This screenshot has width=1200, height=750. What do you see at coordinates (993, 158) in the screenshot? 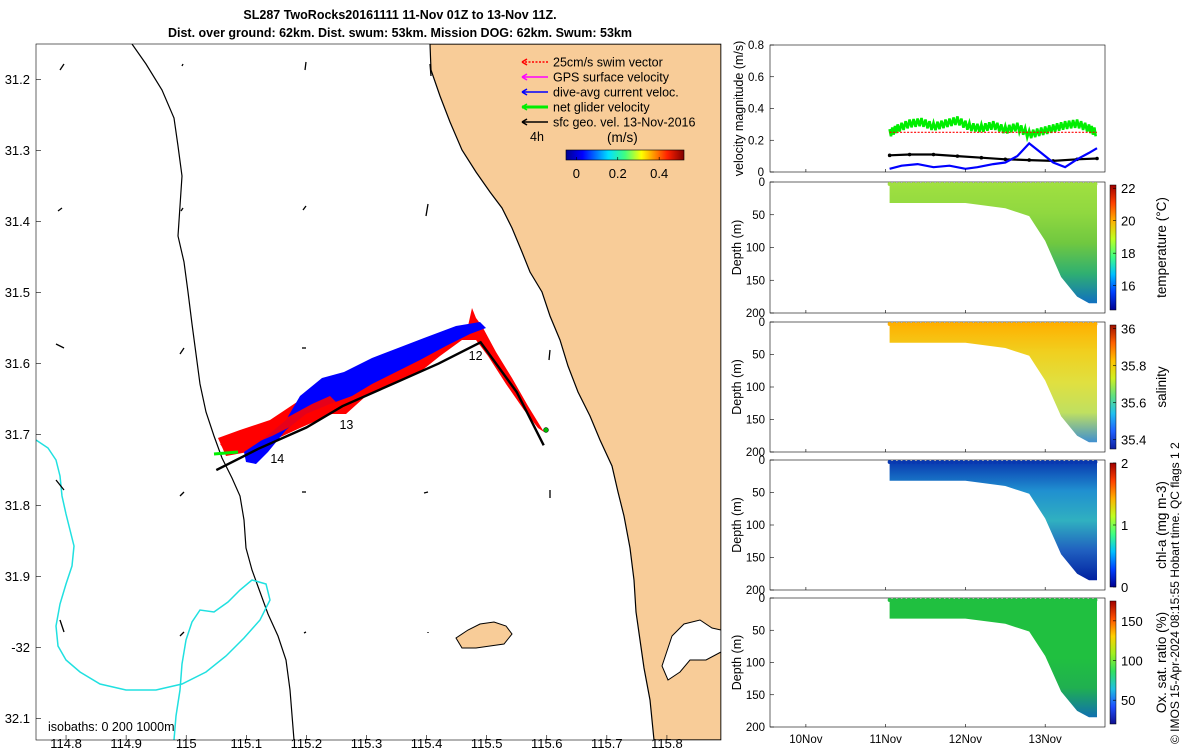
I see `velocity-series-line` at bounding box center [993, 158].